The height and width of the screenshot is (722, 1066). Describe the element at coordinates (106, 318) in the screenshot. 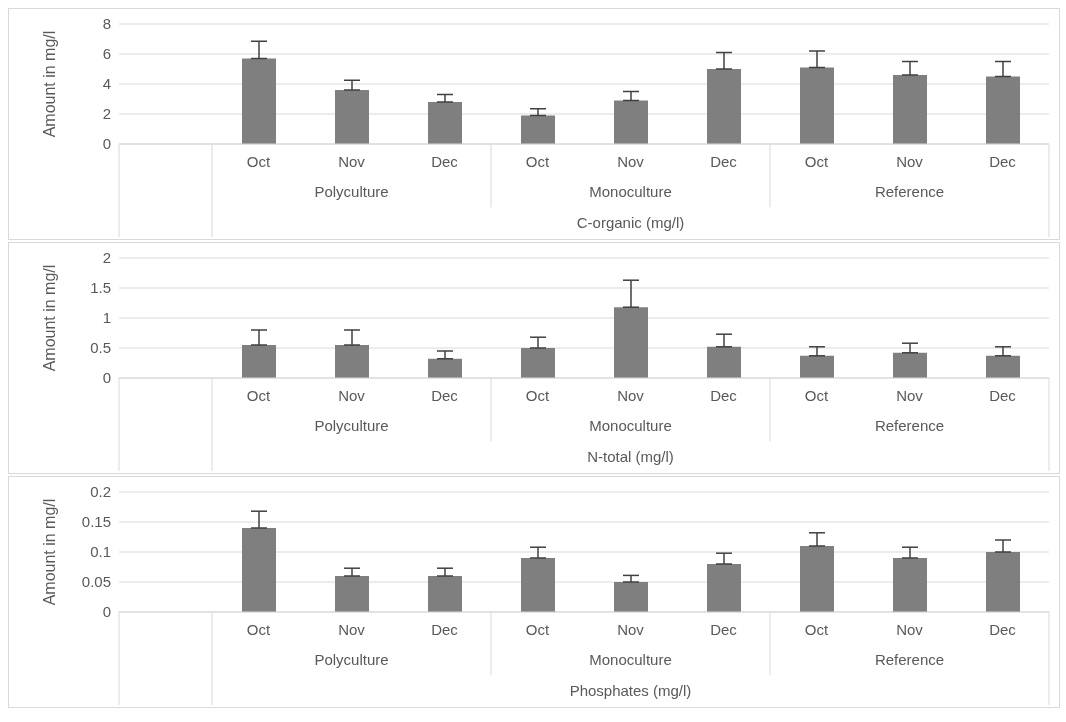

I see `y-tick-label: 1` at that location.